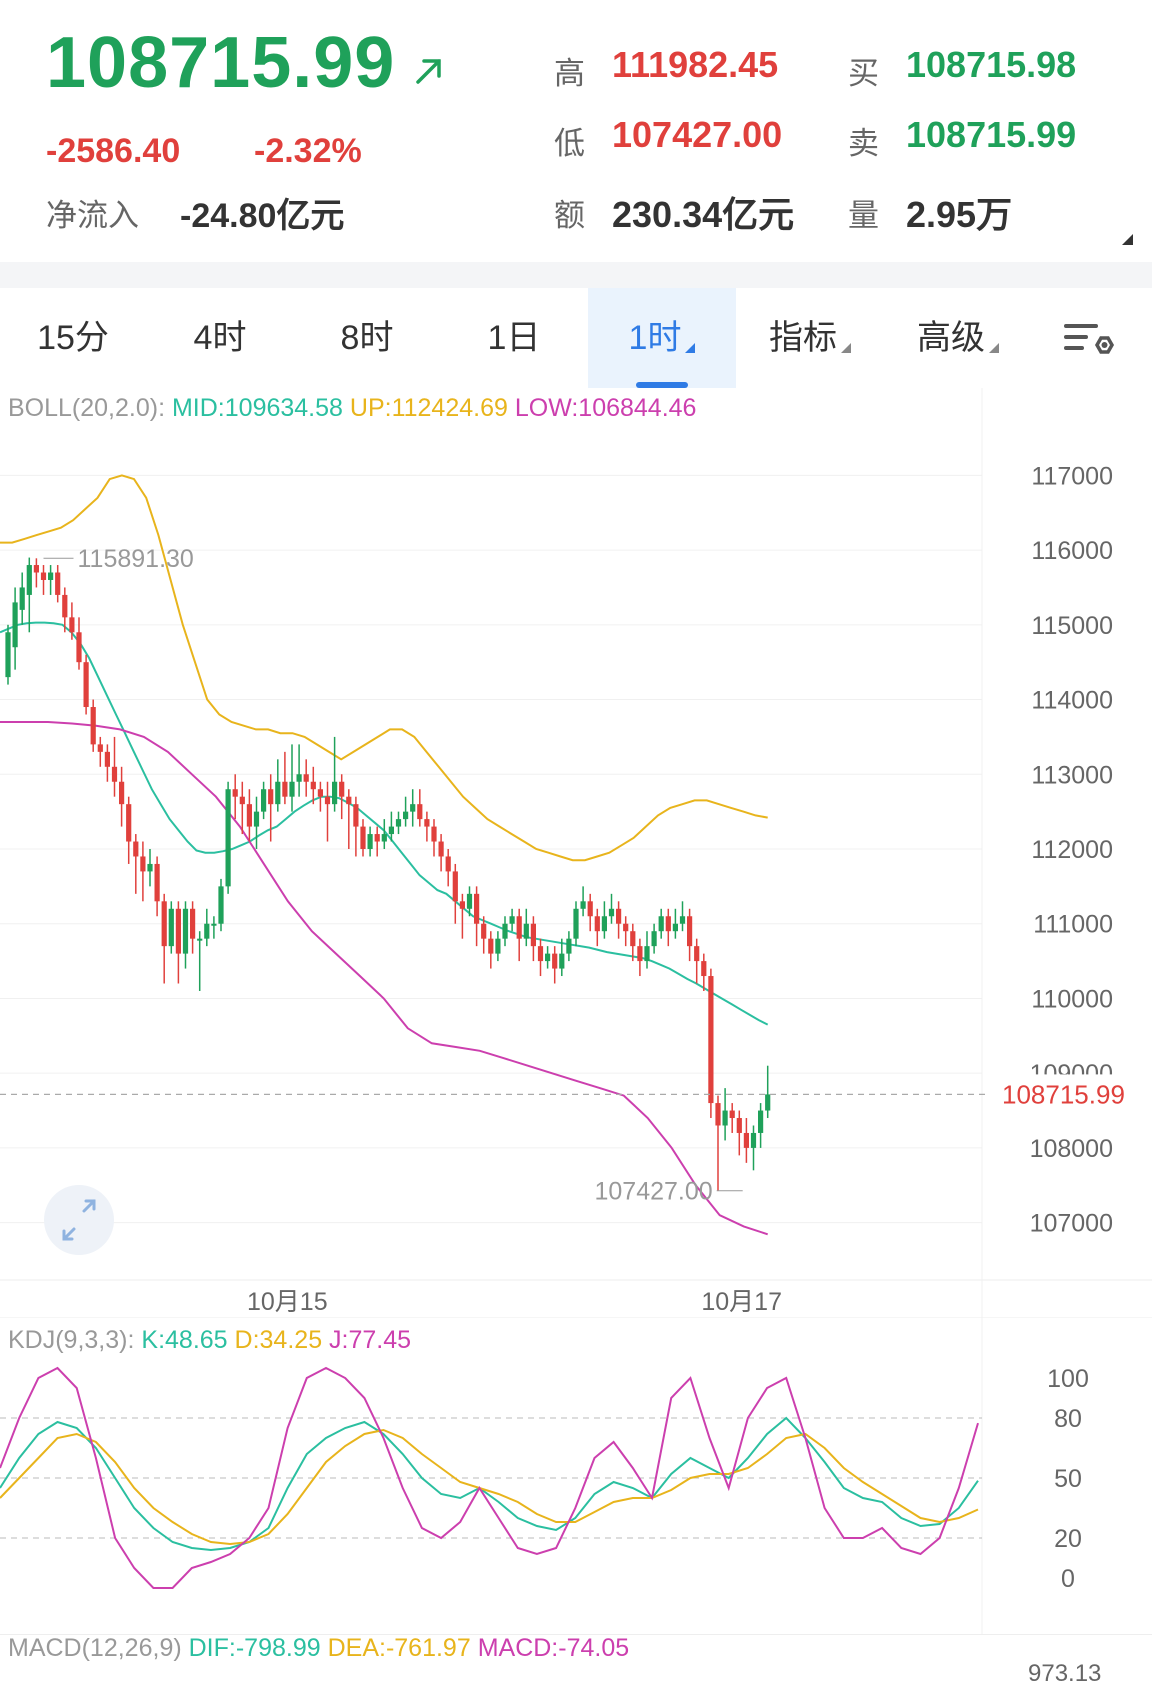  I want to click on y-tick-label: 114000, so click(1072, 701).